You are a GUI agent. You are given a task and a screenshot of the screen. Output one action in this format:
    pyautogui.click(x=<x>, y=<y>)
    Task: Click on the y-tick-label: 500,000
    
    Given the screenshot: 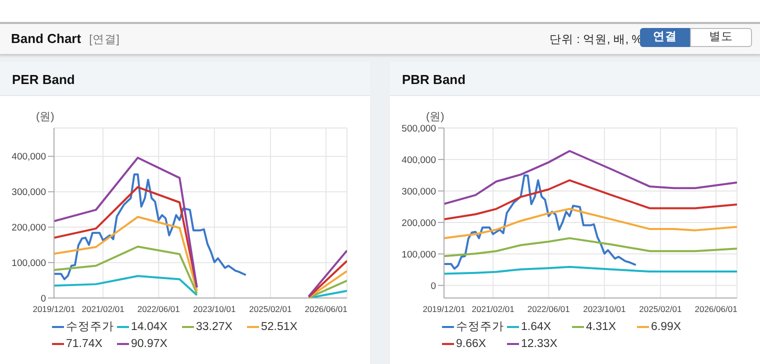 What is the action you would take?
    pyautogui.click(x=419, y=128)
    